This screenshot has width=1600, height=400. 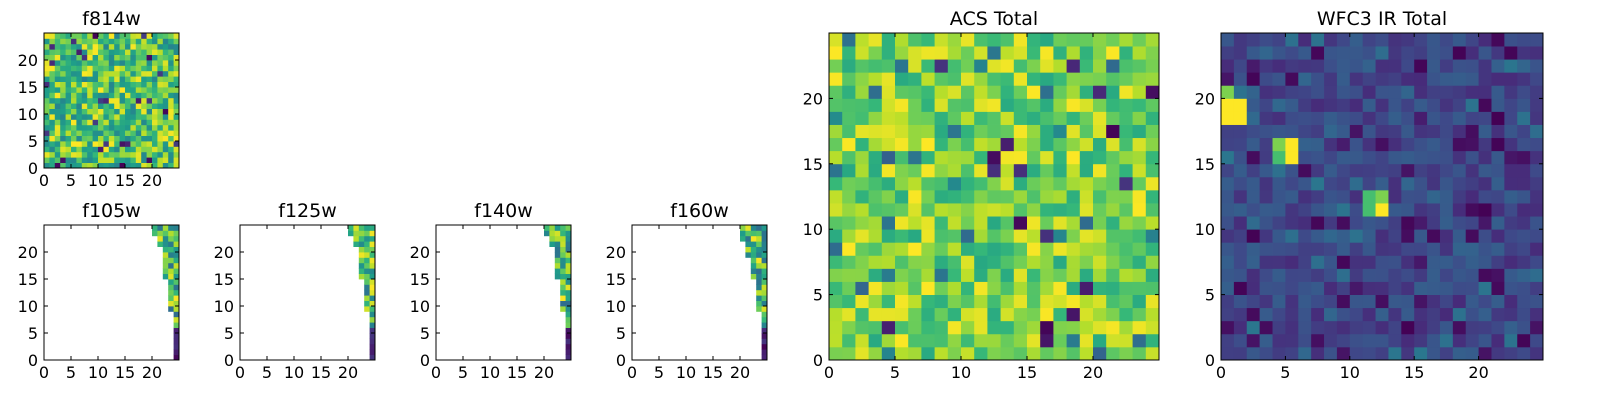 What do you see at coordinates (1027, 372) in the screenshot?
I see `x-tick-label: 15` at bounding box center [1027, 372].